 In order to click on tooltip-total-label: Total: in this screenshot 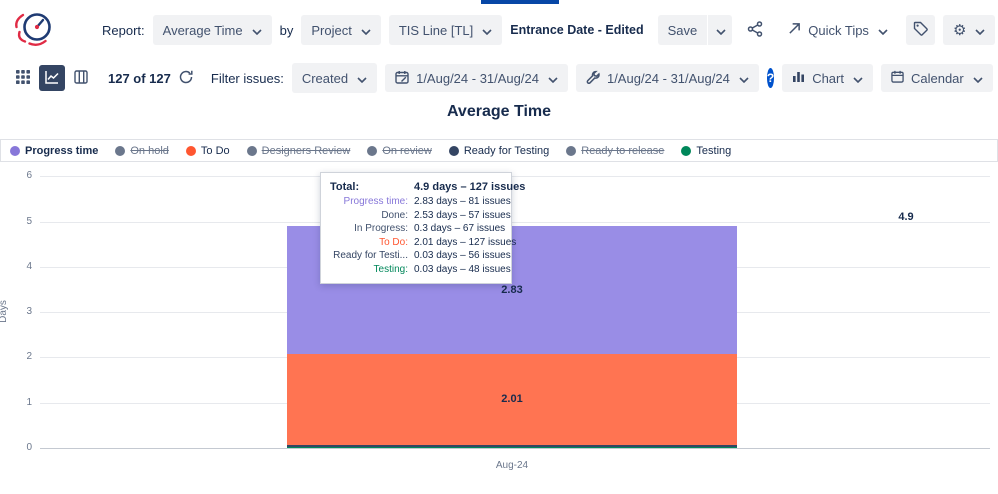, I will do `click(345, 187)`.